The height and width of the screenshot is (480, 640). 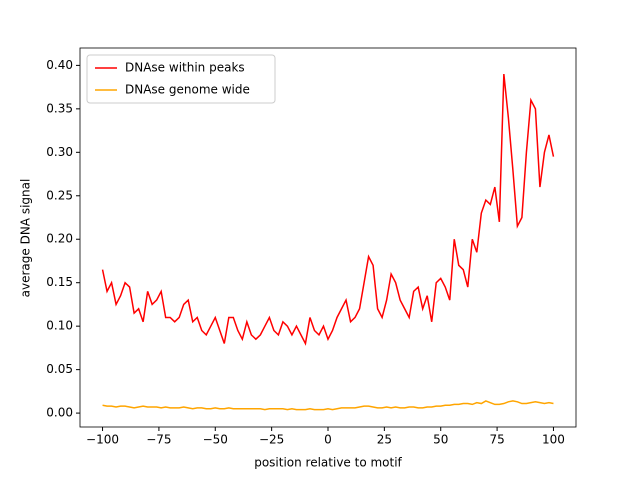 What do you see at coordinates (328, 463) in the screenshot?
I see `x-axis-label: position relative to motif` at bounding box center [328, 463].